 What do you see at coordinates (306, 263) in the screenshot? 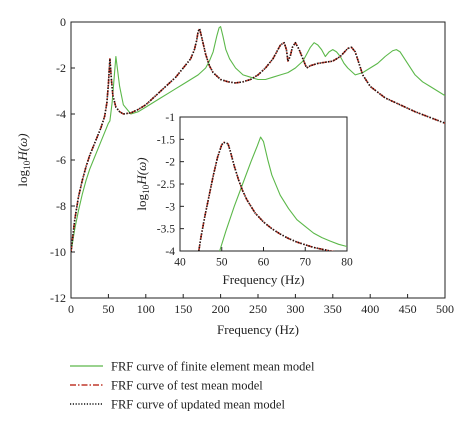
I see `inset-xtick-label: 70` at bounding box center [306, 263].